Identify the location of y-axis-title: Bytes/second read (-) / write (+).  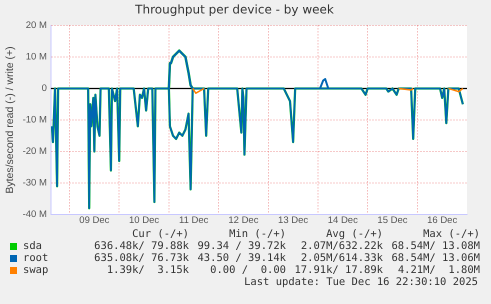
(10, 120).